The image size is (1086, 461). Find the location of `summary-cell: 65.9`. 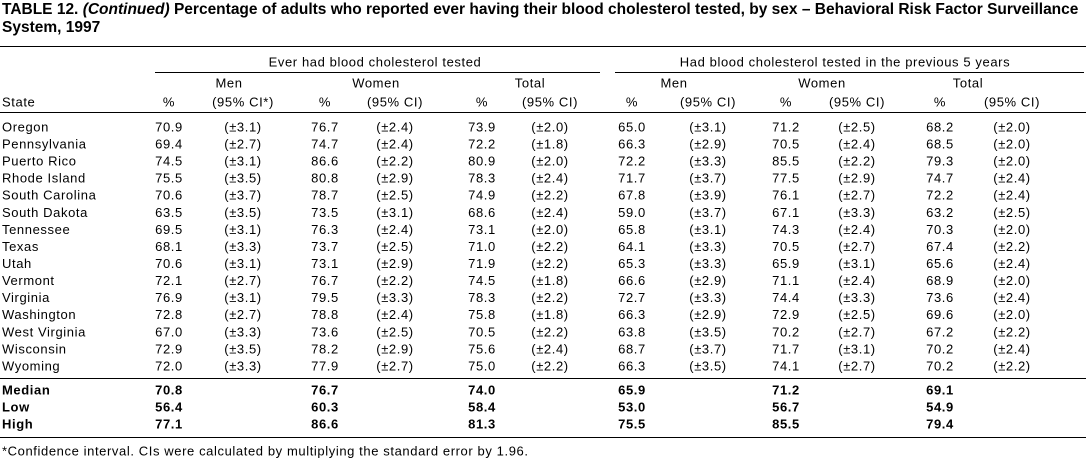

summary-cell: 65.9 is located at coordinates (632, 389).